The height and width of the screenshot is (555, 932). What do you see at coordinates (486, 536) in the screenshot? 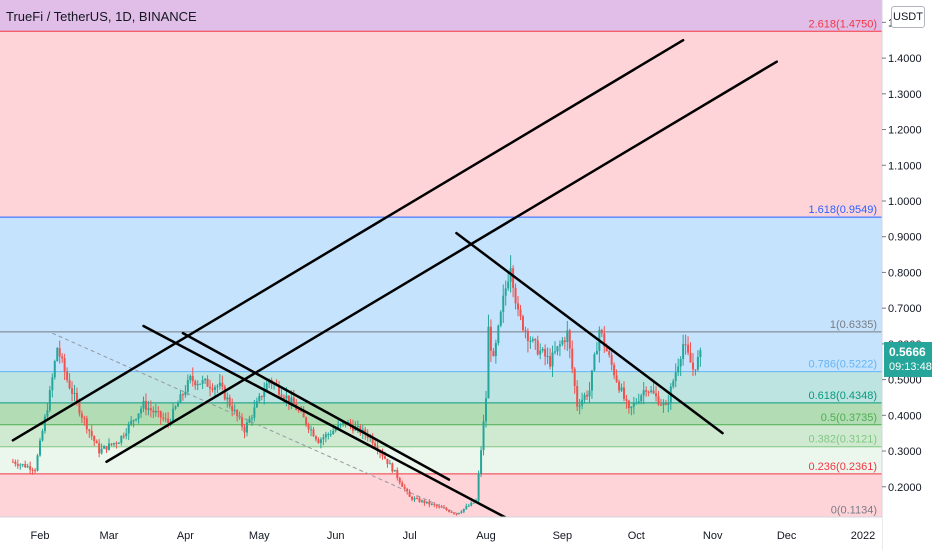
I see `time-tick-label: Aug` at bounding box center [486, 536].